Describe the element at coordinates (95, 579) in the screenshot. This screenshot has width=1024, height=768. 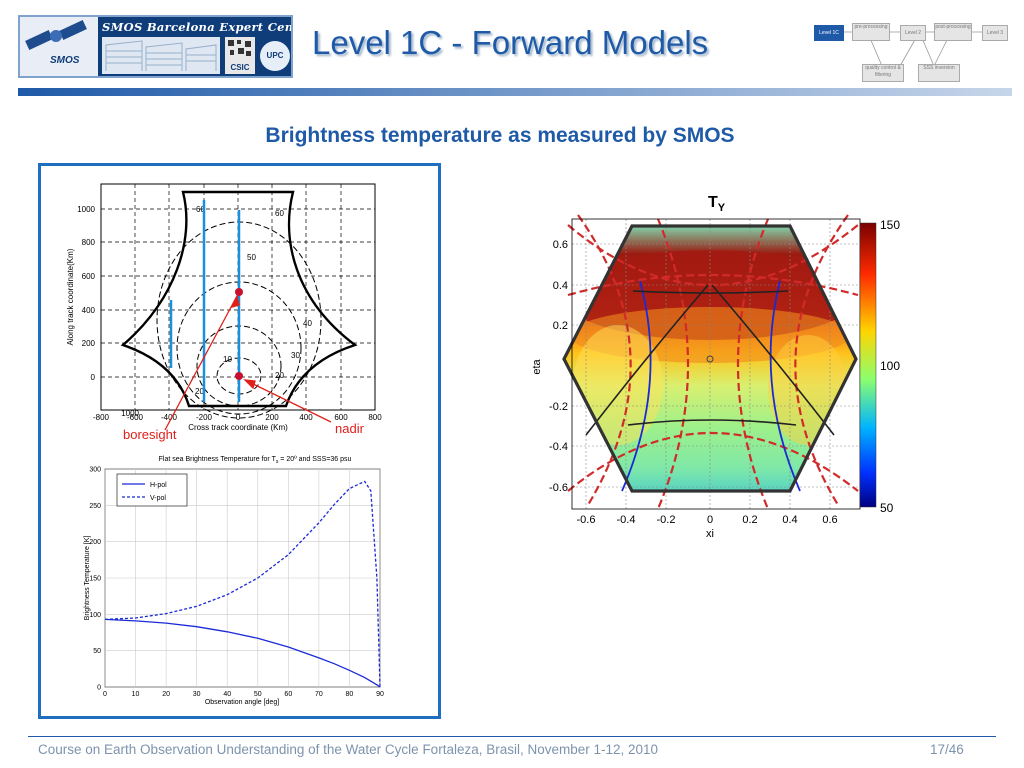
I see `tb-ytick-label: 150` at that location.